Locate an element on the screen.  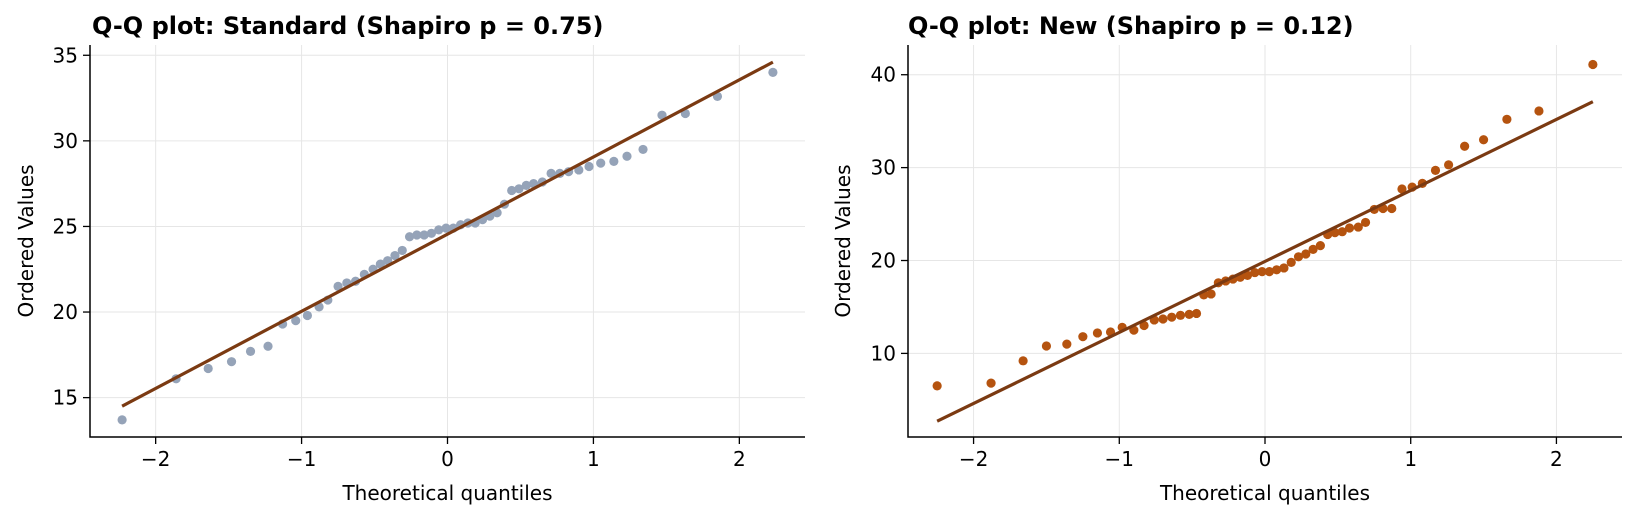
chart-title: Q-Q plot: New (Shapiro p = 0.12) is located at coordinates (1131, 26).